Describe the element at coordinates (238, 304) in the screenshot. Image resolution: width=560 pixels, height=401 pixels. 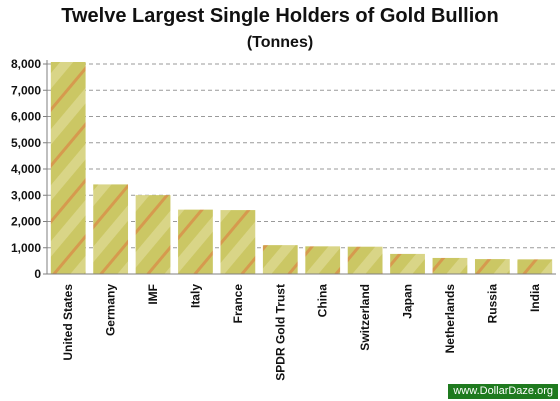
I see `x-category-label: France` at that location.